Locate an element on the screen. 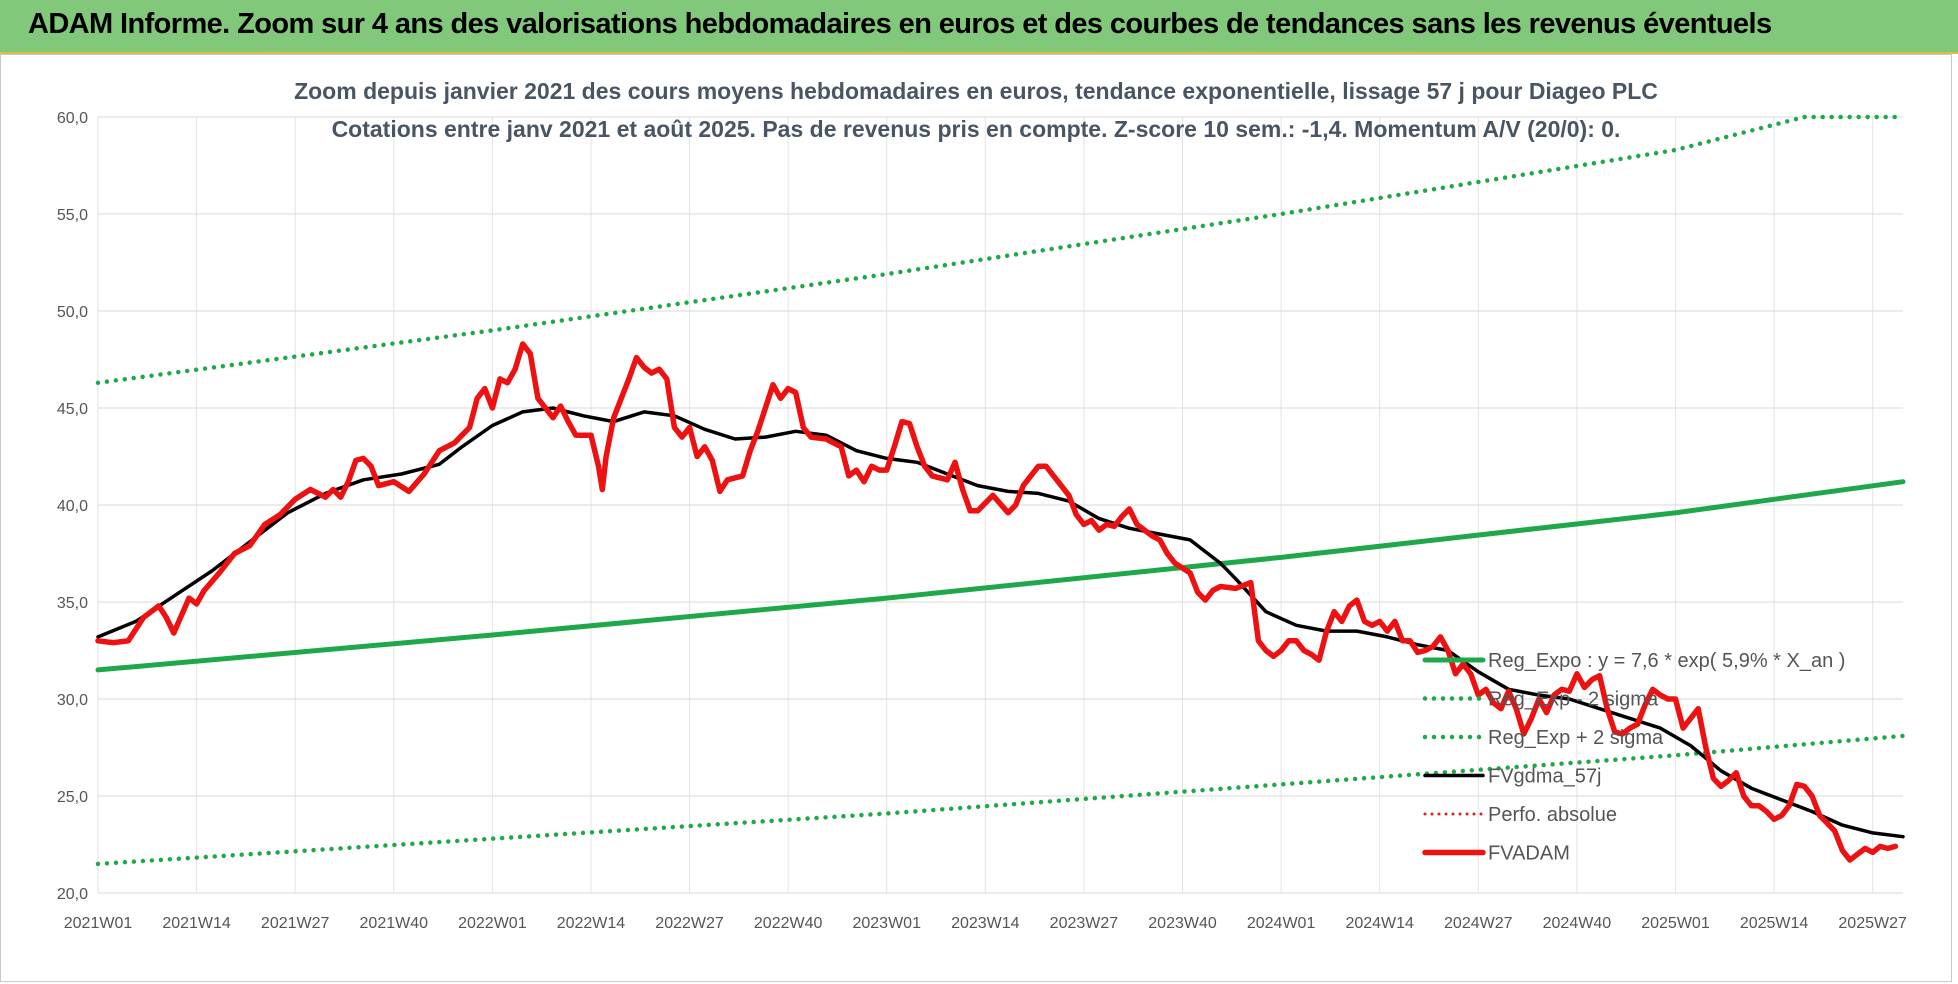 This screenshot has height=984, width=1958. x-tick-label: 2023W40 is located at coordinates (1182, 923).